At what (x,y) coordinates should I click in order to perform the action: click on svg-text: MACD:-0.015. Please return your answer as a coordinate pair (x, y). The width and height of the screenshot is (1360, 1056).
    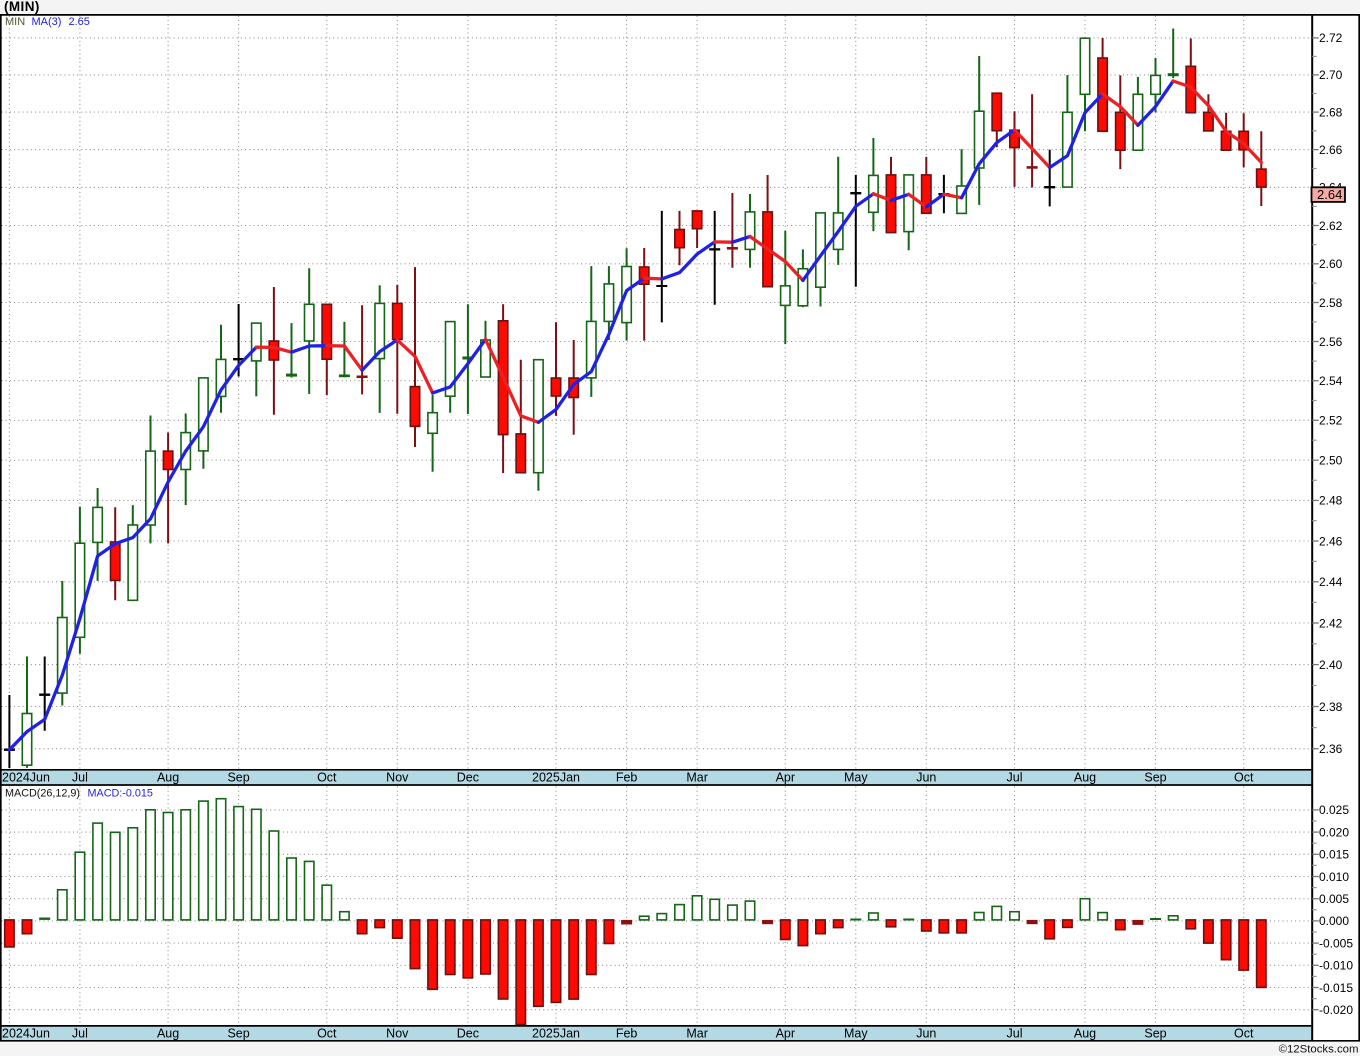
    Looking at the image, I should click on (120, 794).